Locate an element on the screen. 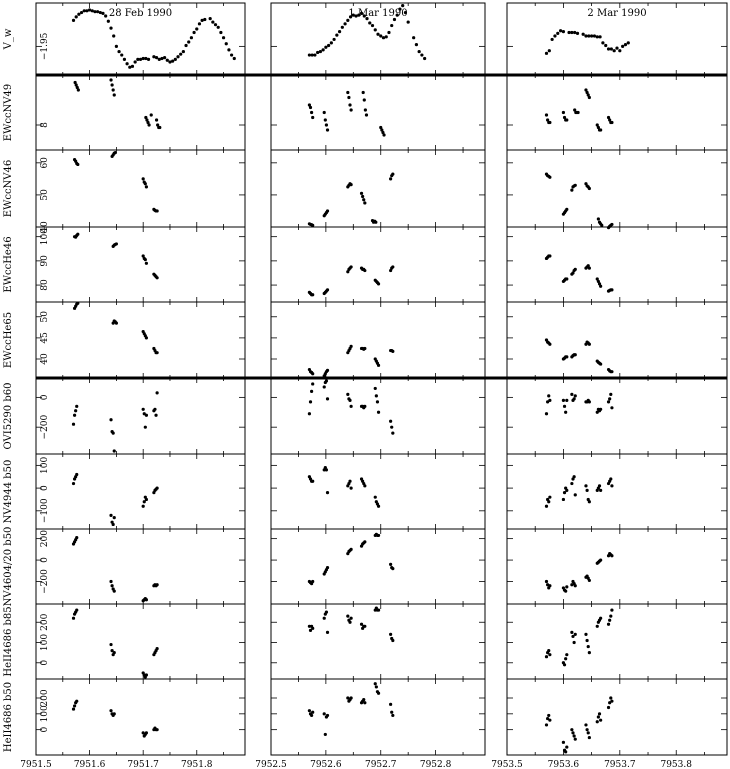 This screenshot has width=730, height=769. y-tick-label: 60 is located at coordinates (45, 163).